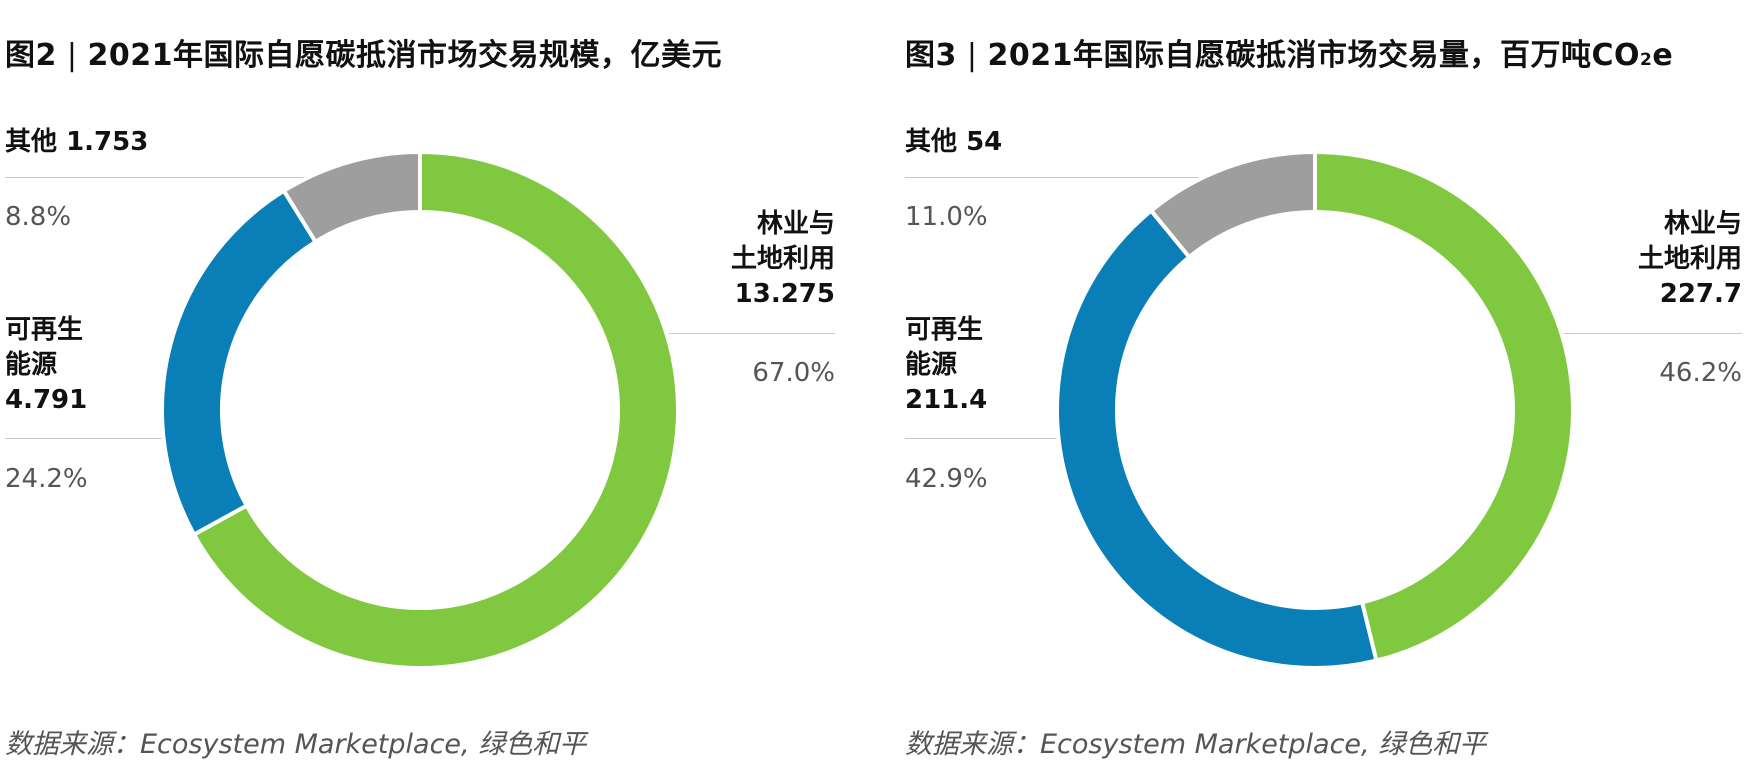 The height and width of the screenshot is (776, 1748). I want to click on pct-forest: 67.0%, so click(793, 373).